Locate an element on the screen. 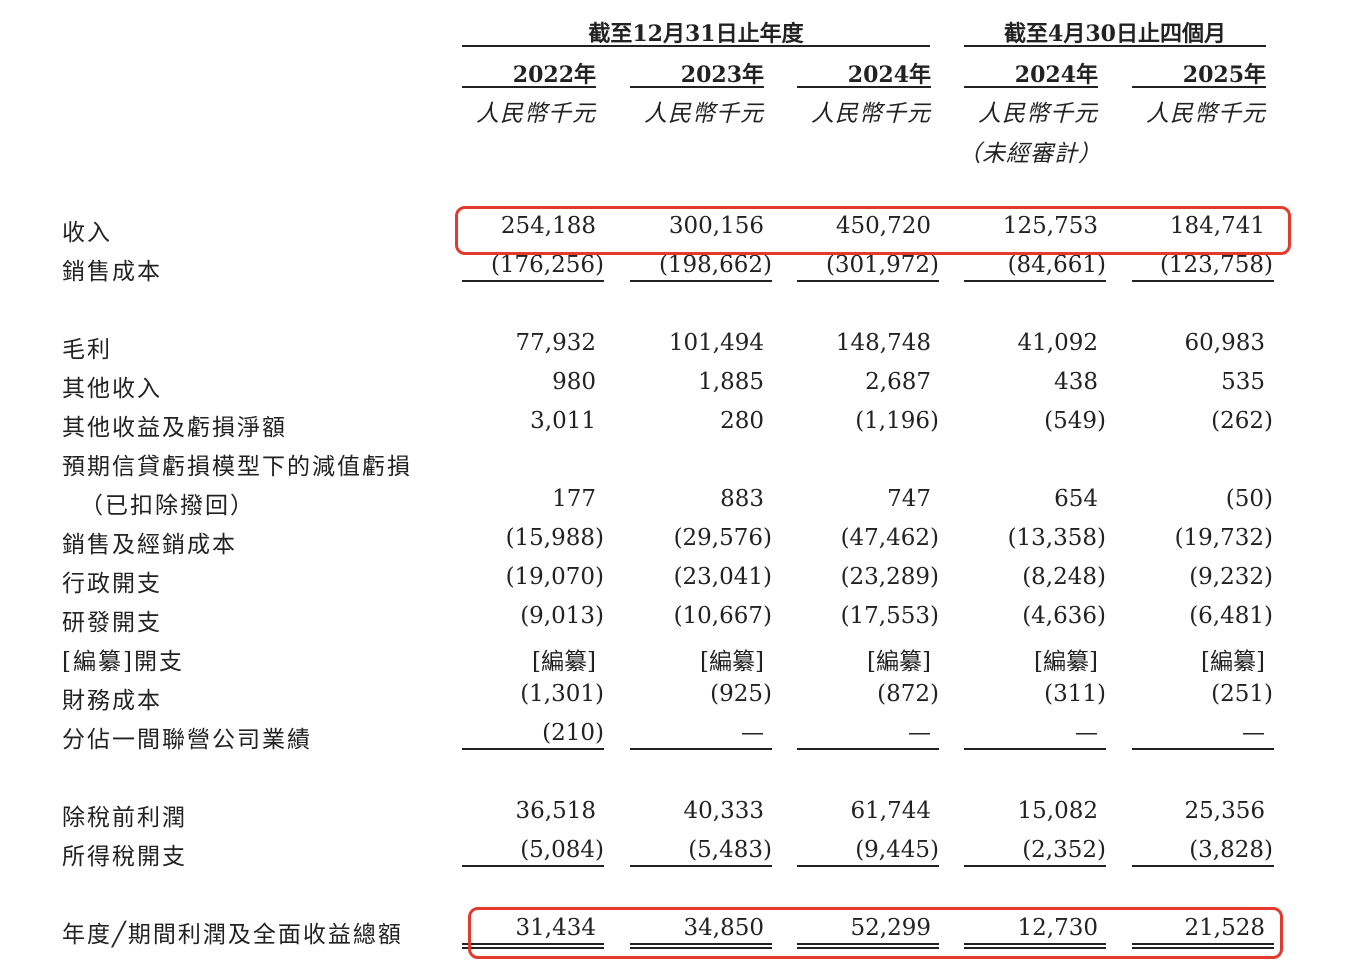  cell-redacted-expenses-col5: [編纂] is located at coordinates (1233, 662).